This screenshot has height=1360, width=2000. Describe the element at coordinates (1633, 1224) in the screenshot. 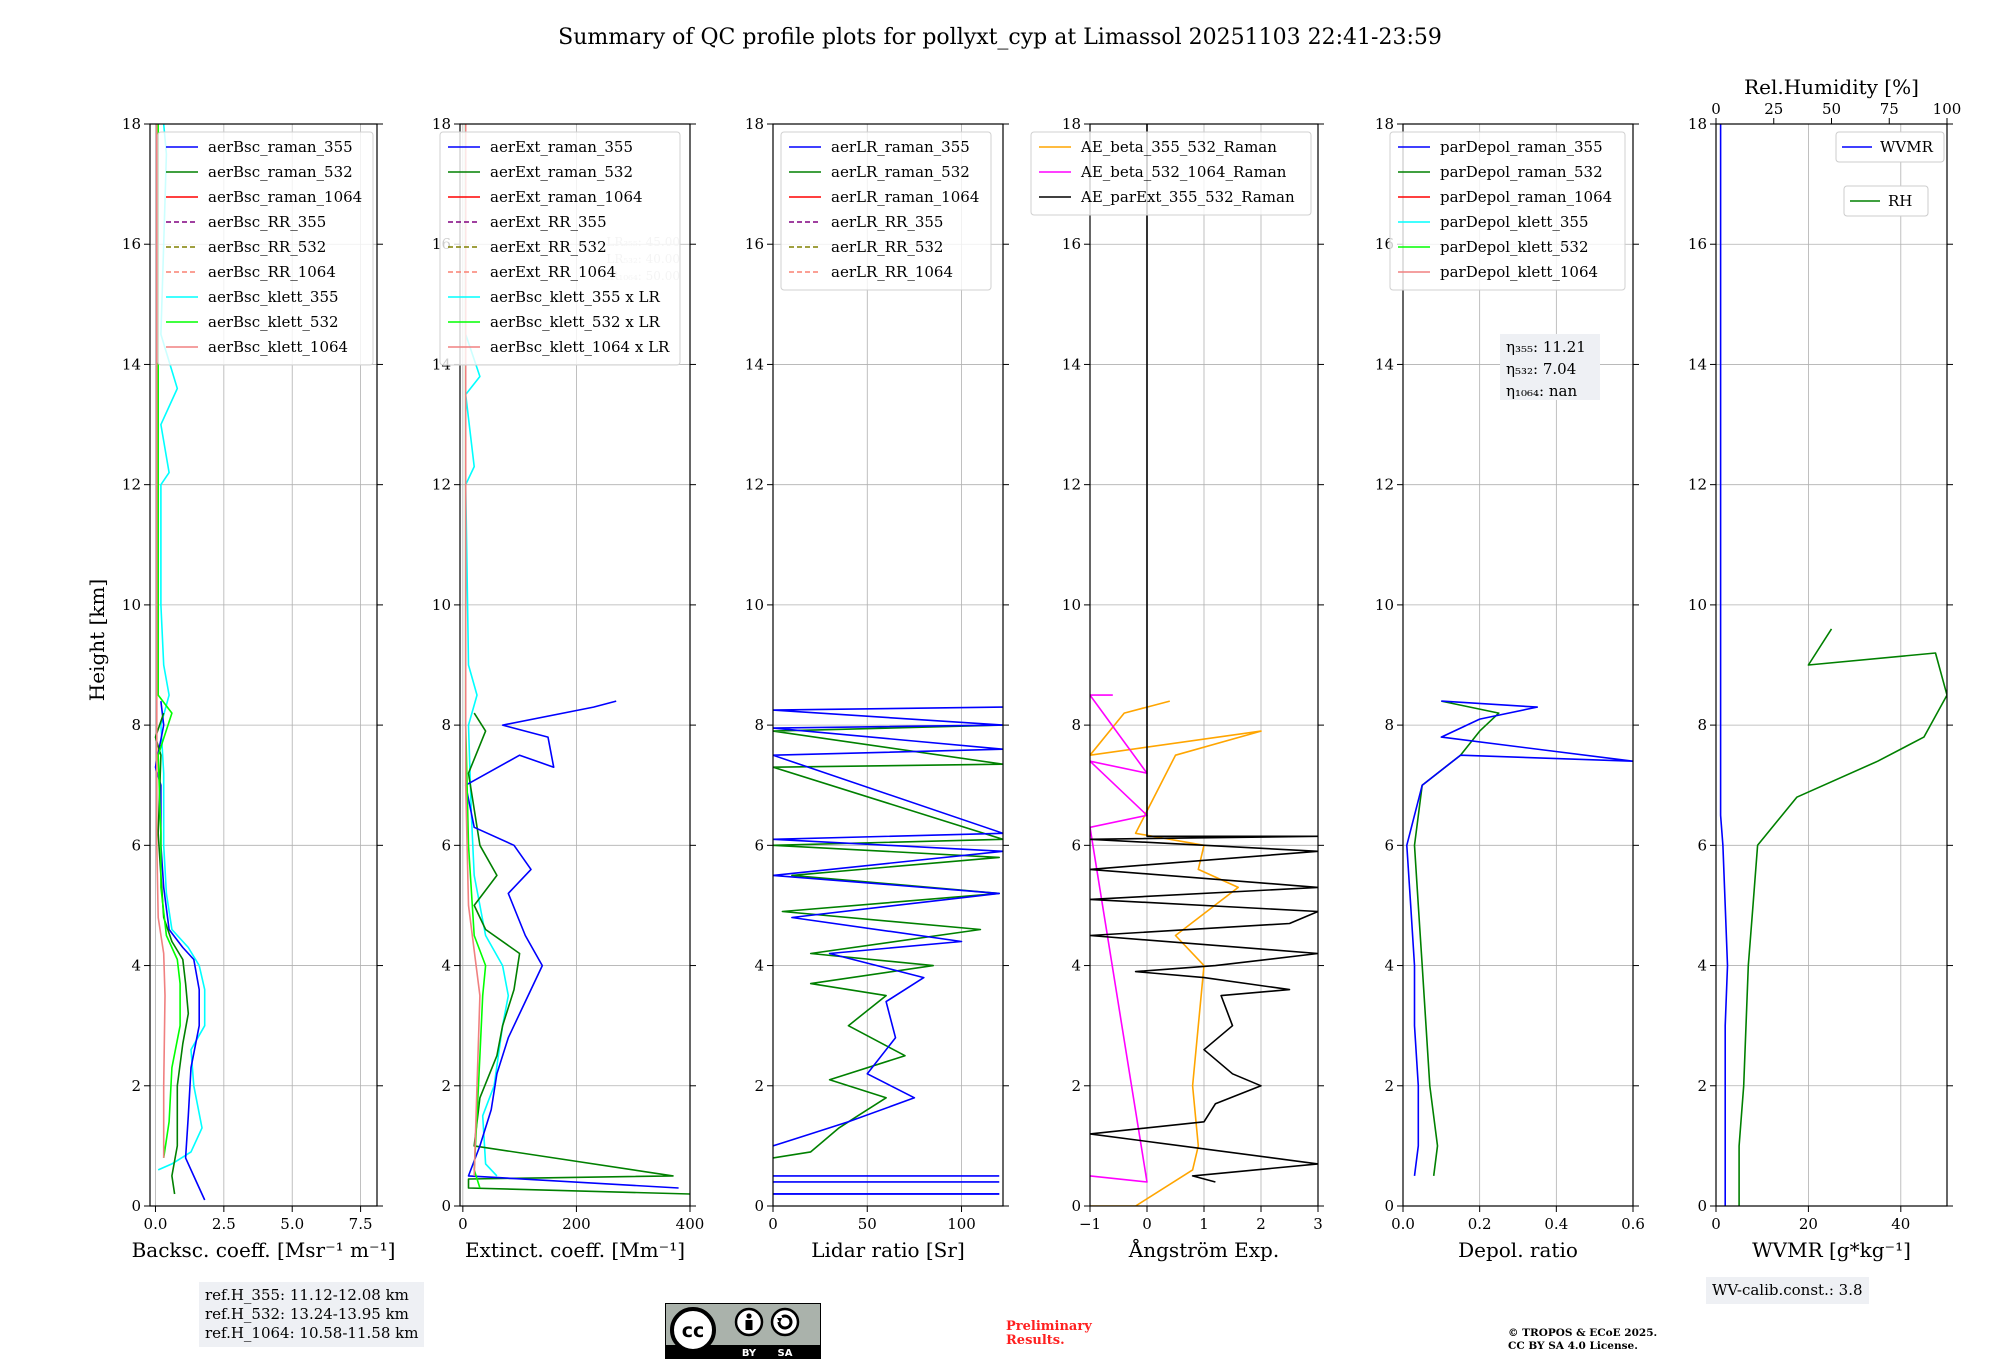

I see `x-tick-label: 0.6` at that location.